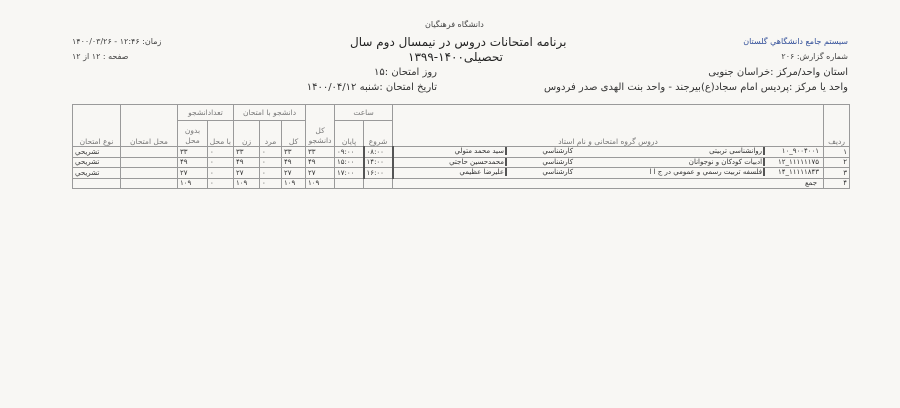 The height and width of the screenshot is (408, 900). What do you see at coordinates (378, 173) in the screenshot?
I see `start-time: ۱۶:۰۰` at bounding box center [378, 173].